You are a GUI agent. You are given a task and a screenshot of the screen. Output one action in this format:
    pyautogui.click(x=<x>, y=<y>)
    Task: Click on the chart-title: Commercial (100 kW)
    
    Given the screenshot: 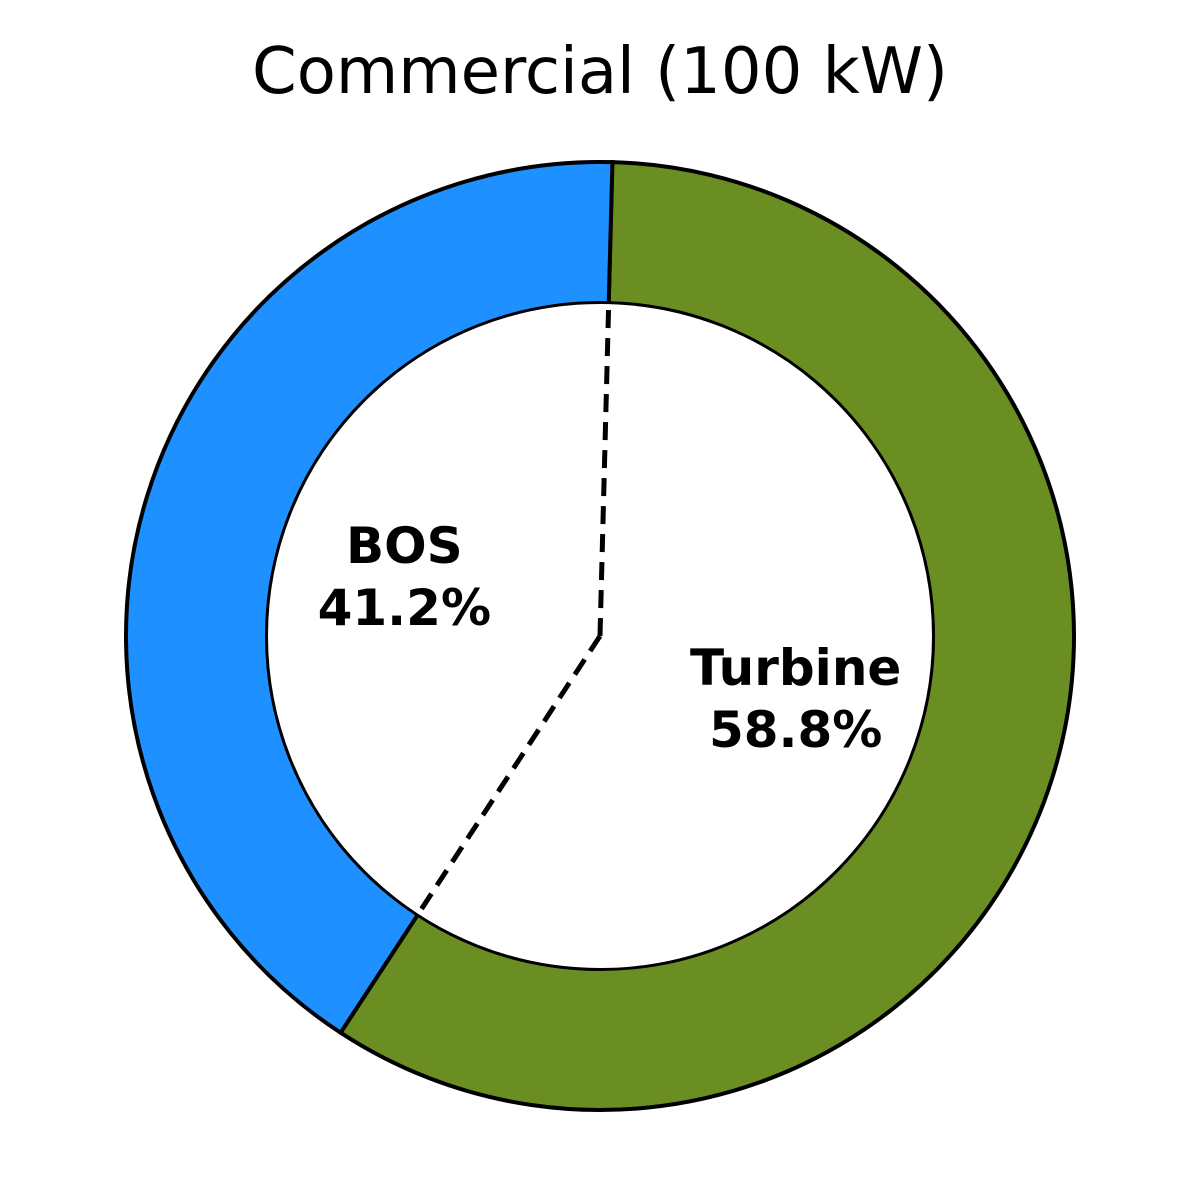 What is the action you would take?
    pyautogui.click(x=600, y=72)
    